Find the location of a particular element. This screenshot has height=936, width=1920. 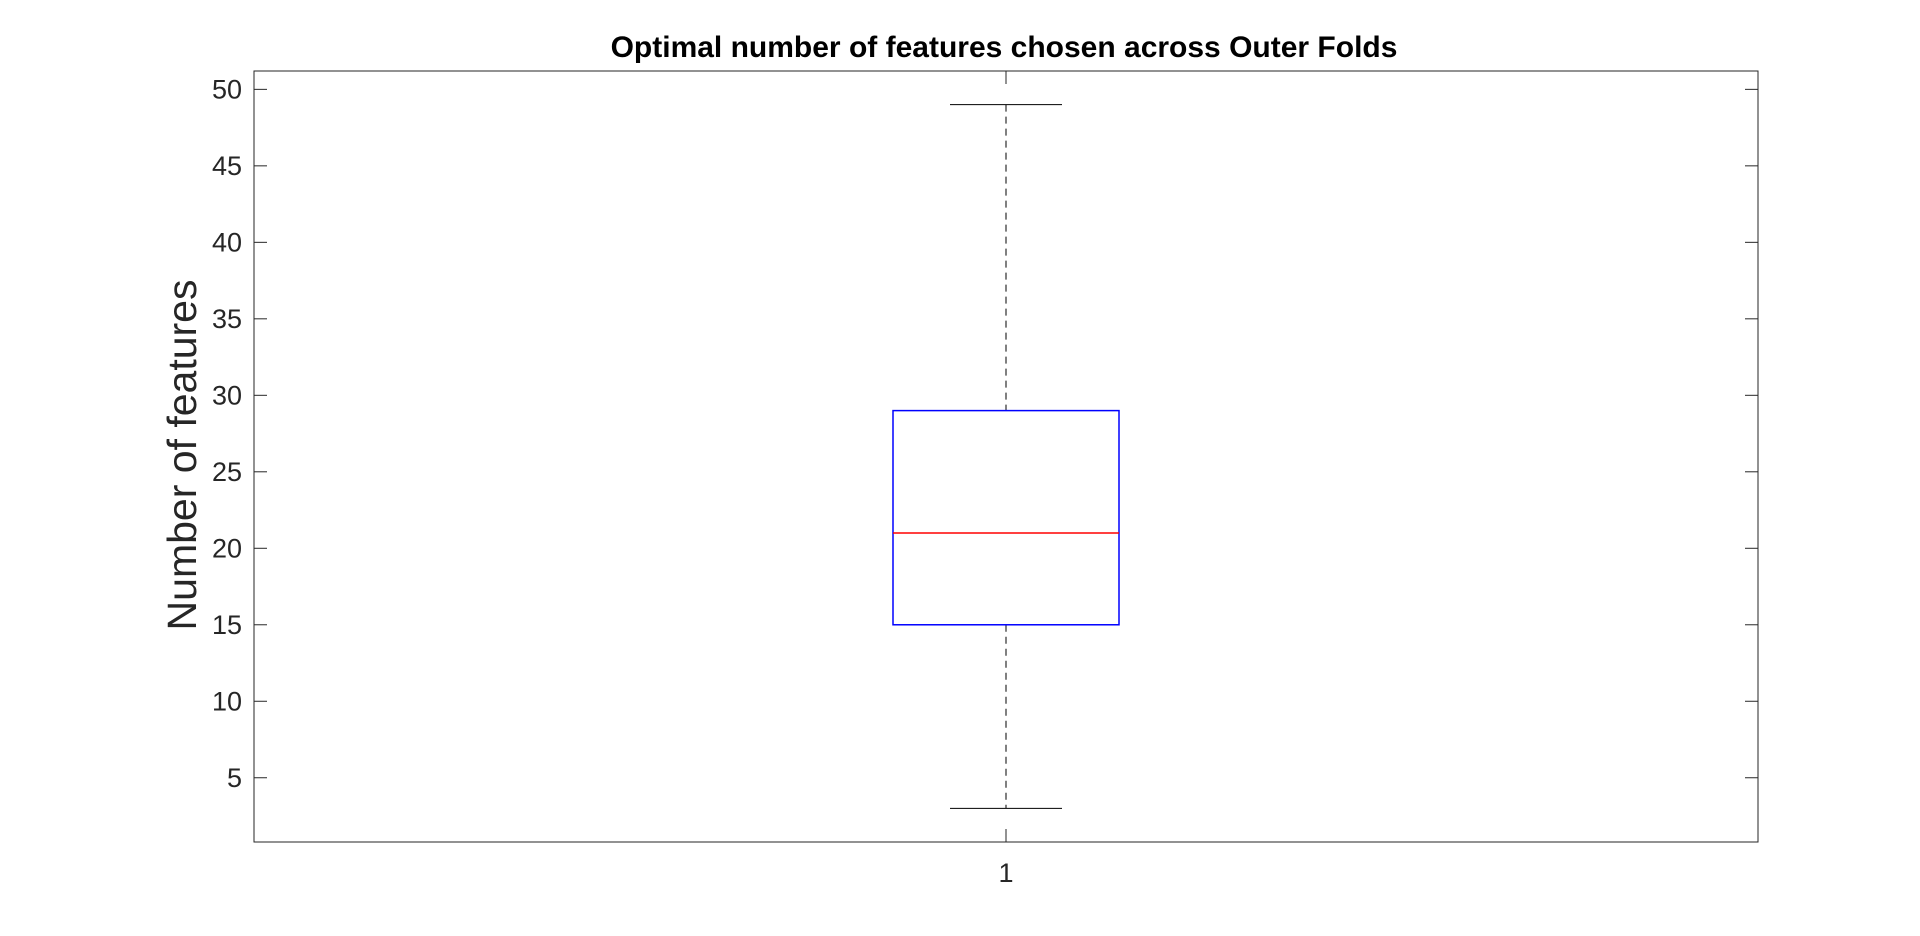

y-tick-label: 20 is located at coordinates (227, 548).